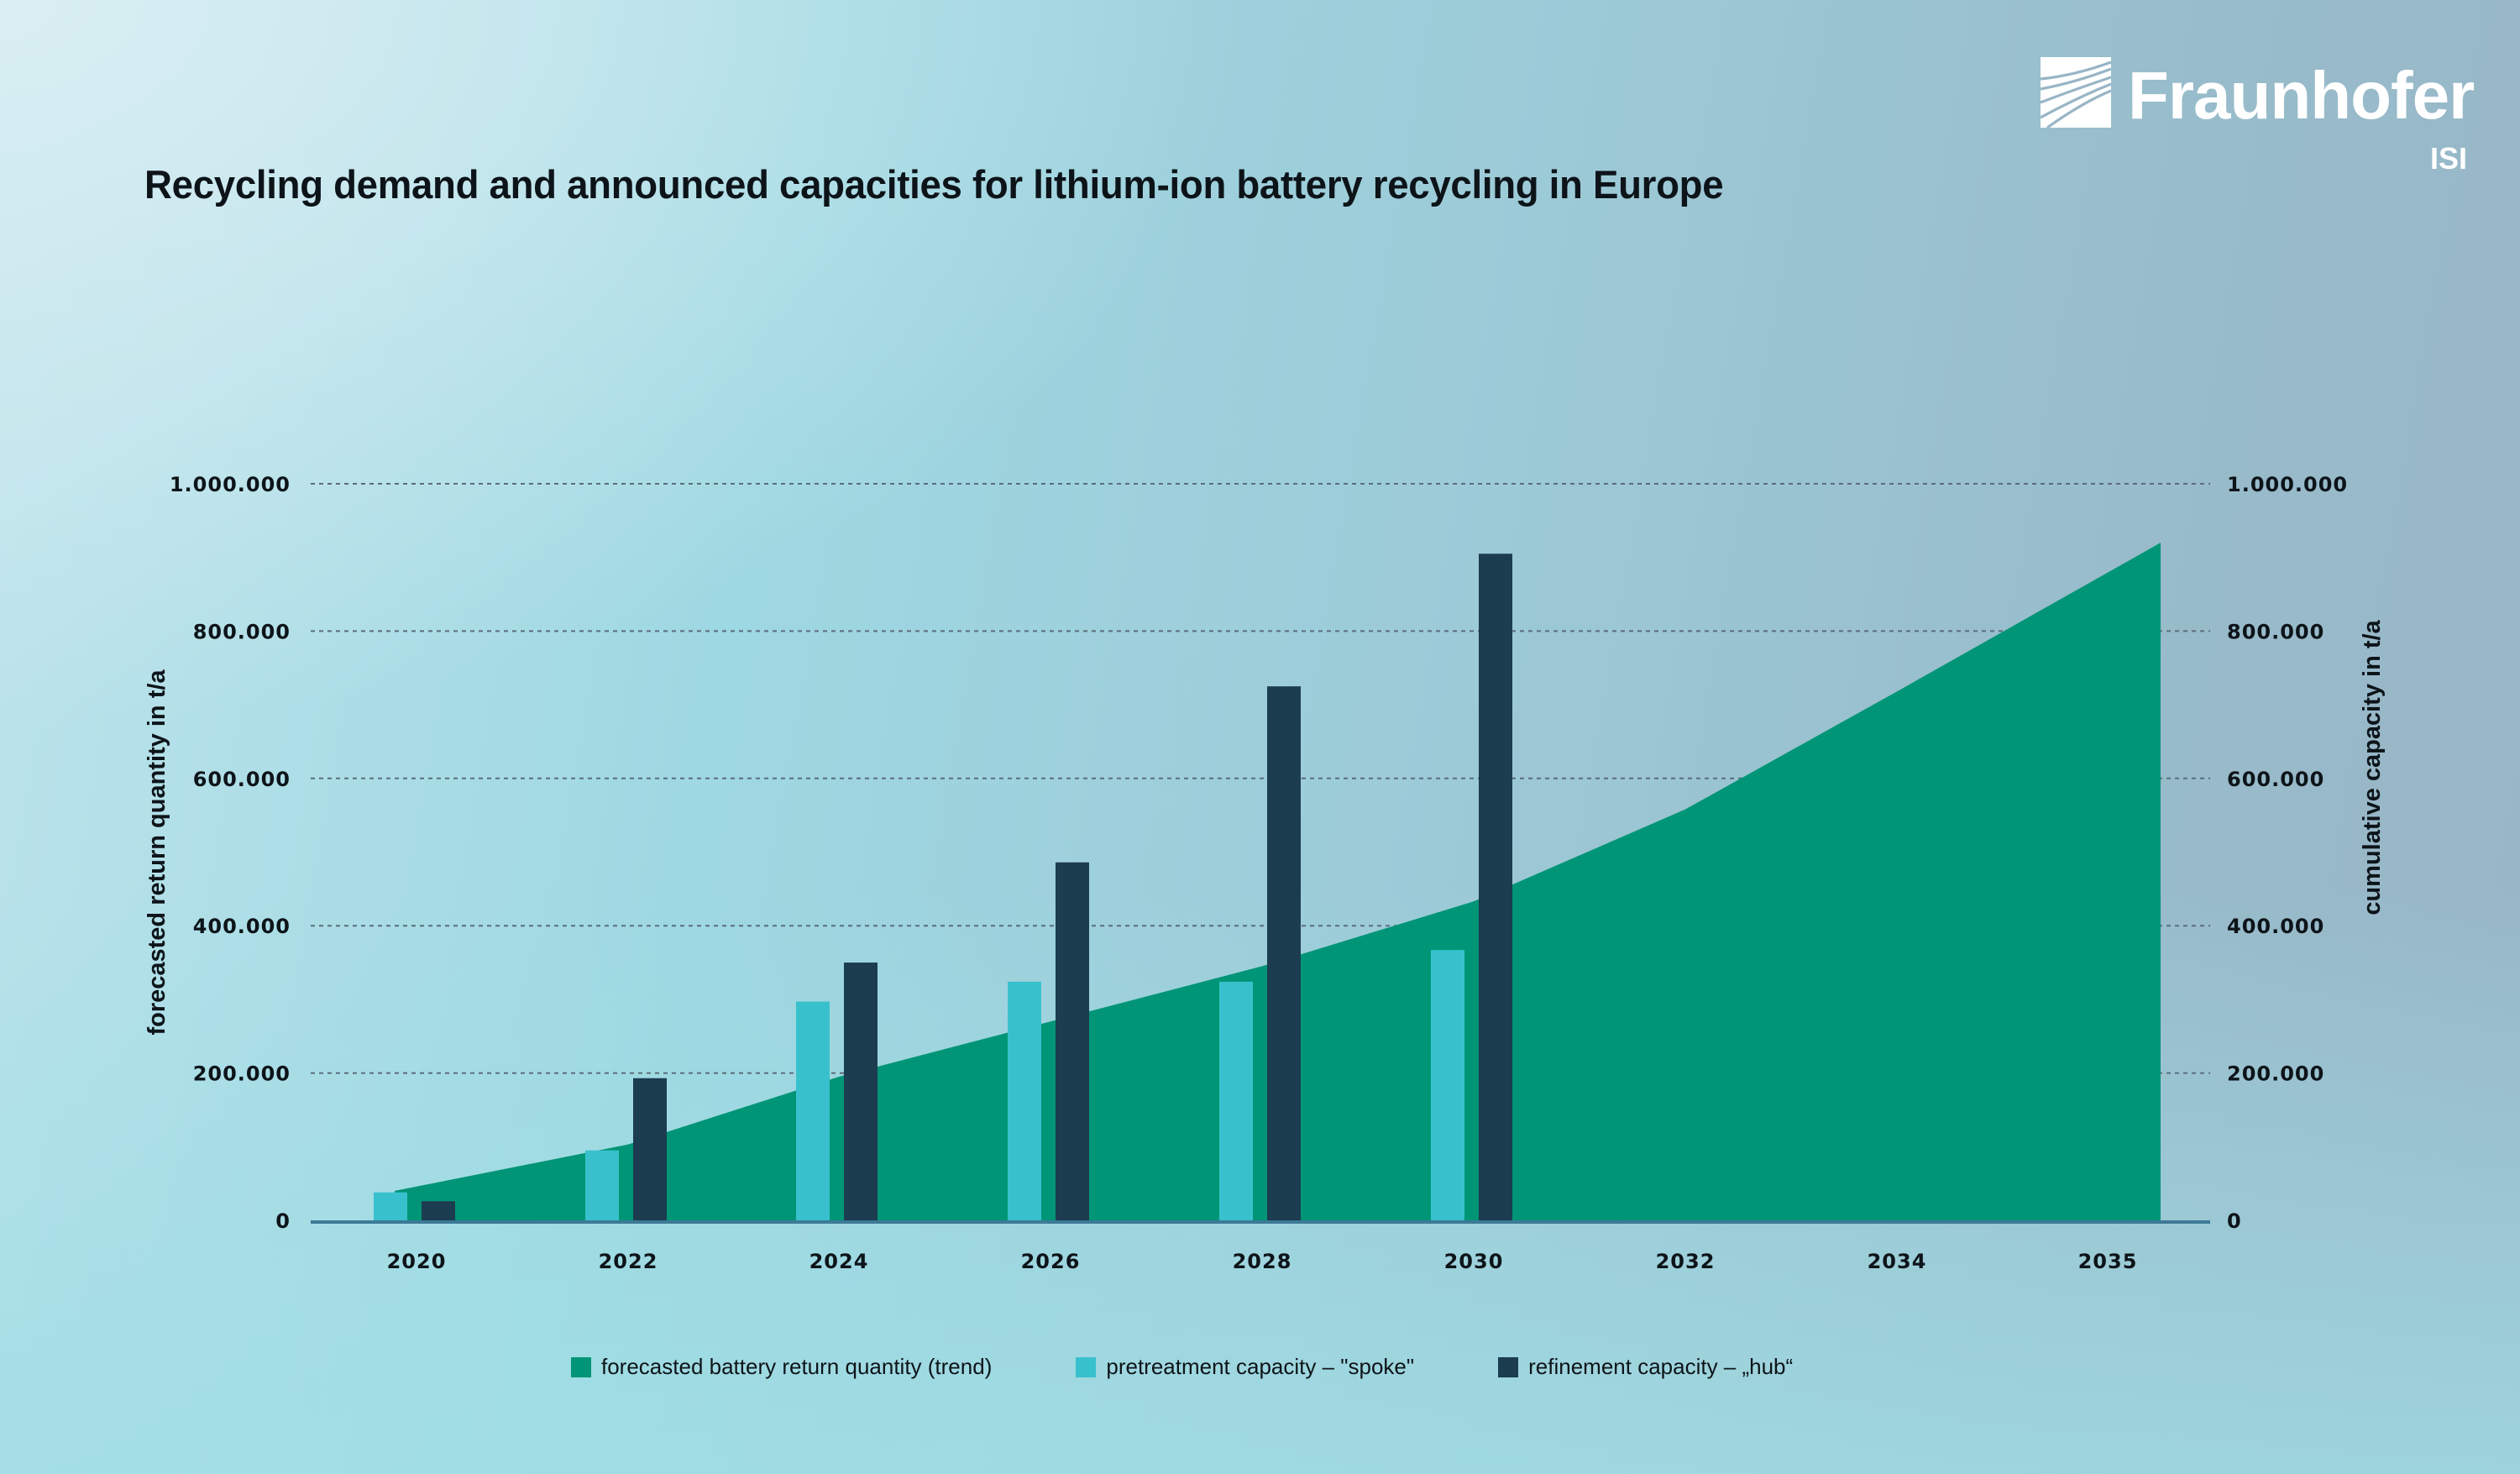 The image size is (2520, 1474). I want to click on legend-swatch-hub, so click(1509, 1367).